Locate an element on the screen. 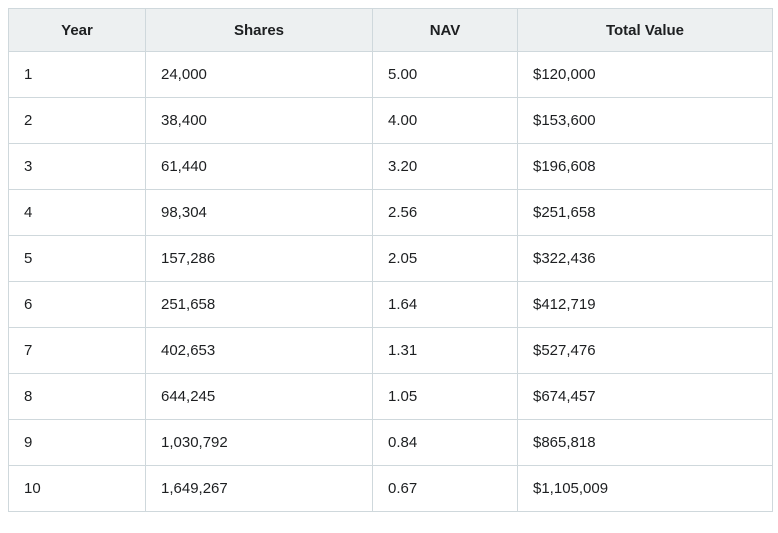  cell-total-value: $527,476 is located at coordinates (645, 350).